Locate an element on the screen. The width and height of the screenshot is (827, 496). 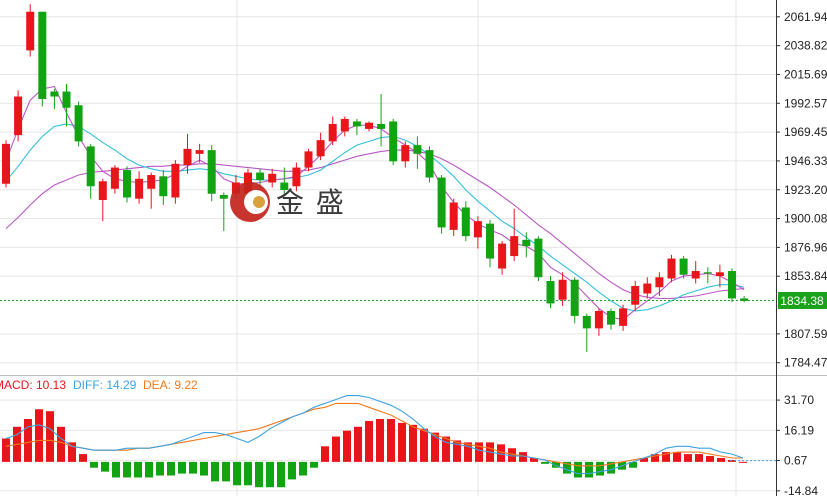
macd-tick-label: -14.84 is located at coordinates (801, 490).